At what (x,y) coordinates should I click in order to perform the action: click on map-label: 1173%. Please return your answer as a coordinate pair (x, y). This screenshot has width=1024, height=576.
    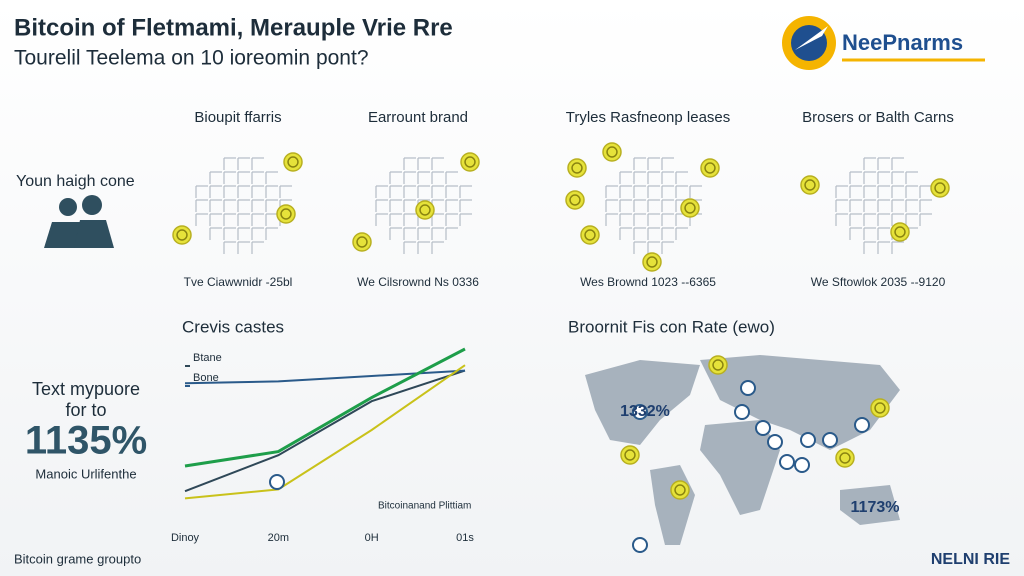
    Looking at the image, I should click on (875, 507).